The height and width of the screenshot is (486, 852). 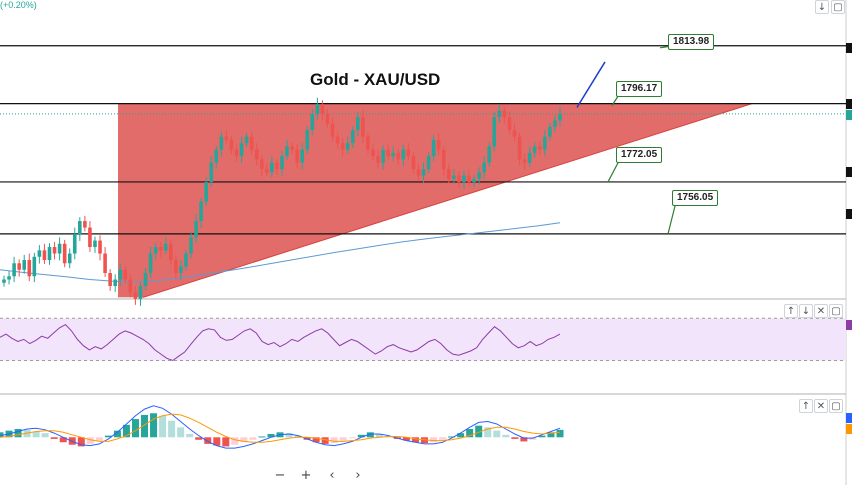 What do you see at coordinates (280, 475) in the screenshot?
I see `zoom-out-button: −` at bounding box center [280, 475].